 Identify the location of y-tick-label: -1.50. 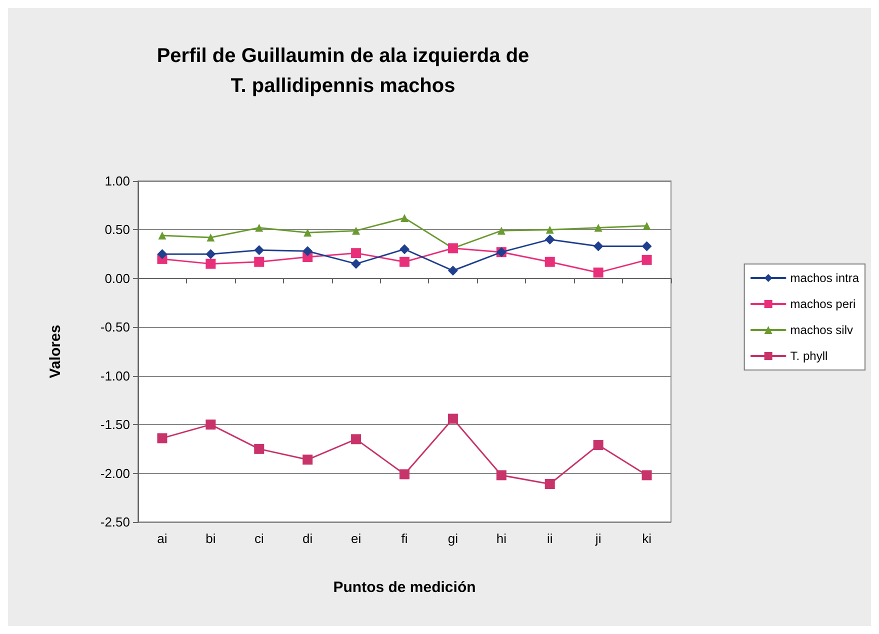
(115, 424).